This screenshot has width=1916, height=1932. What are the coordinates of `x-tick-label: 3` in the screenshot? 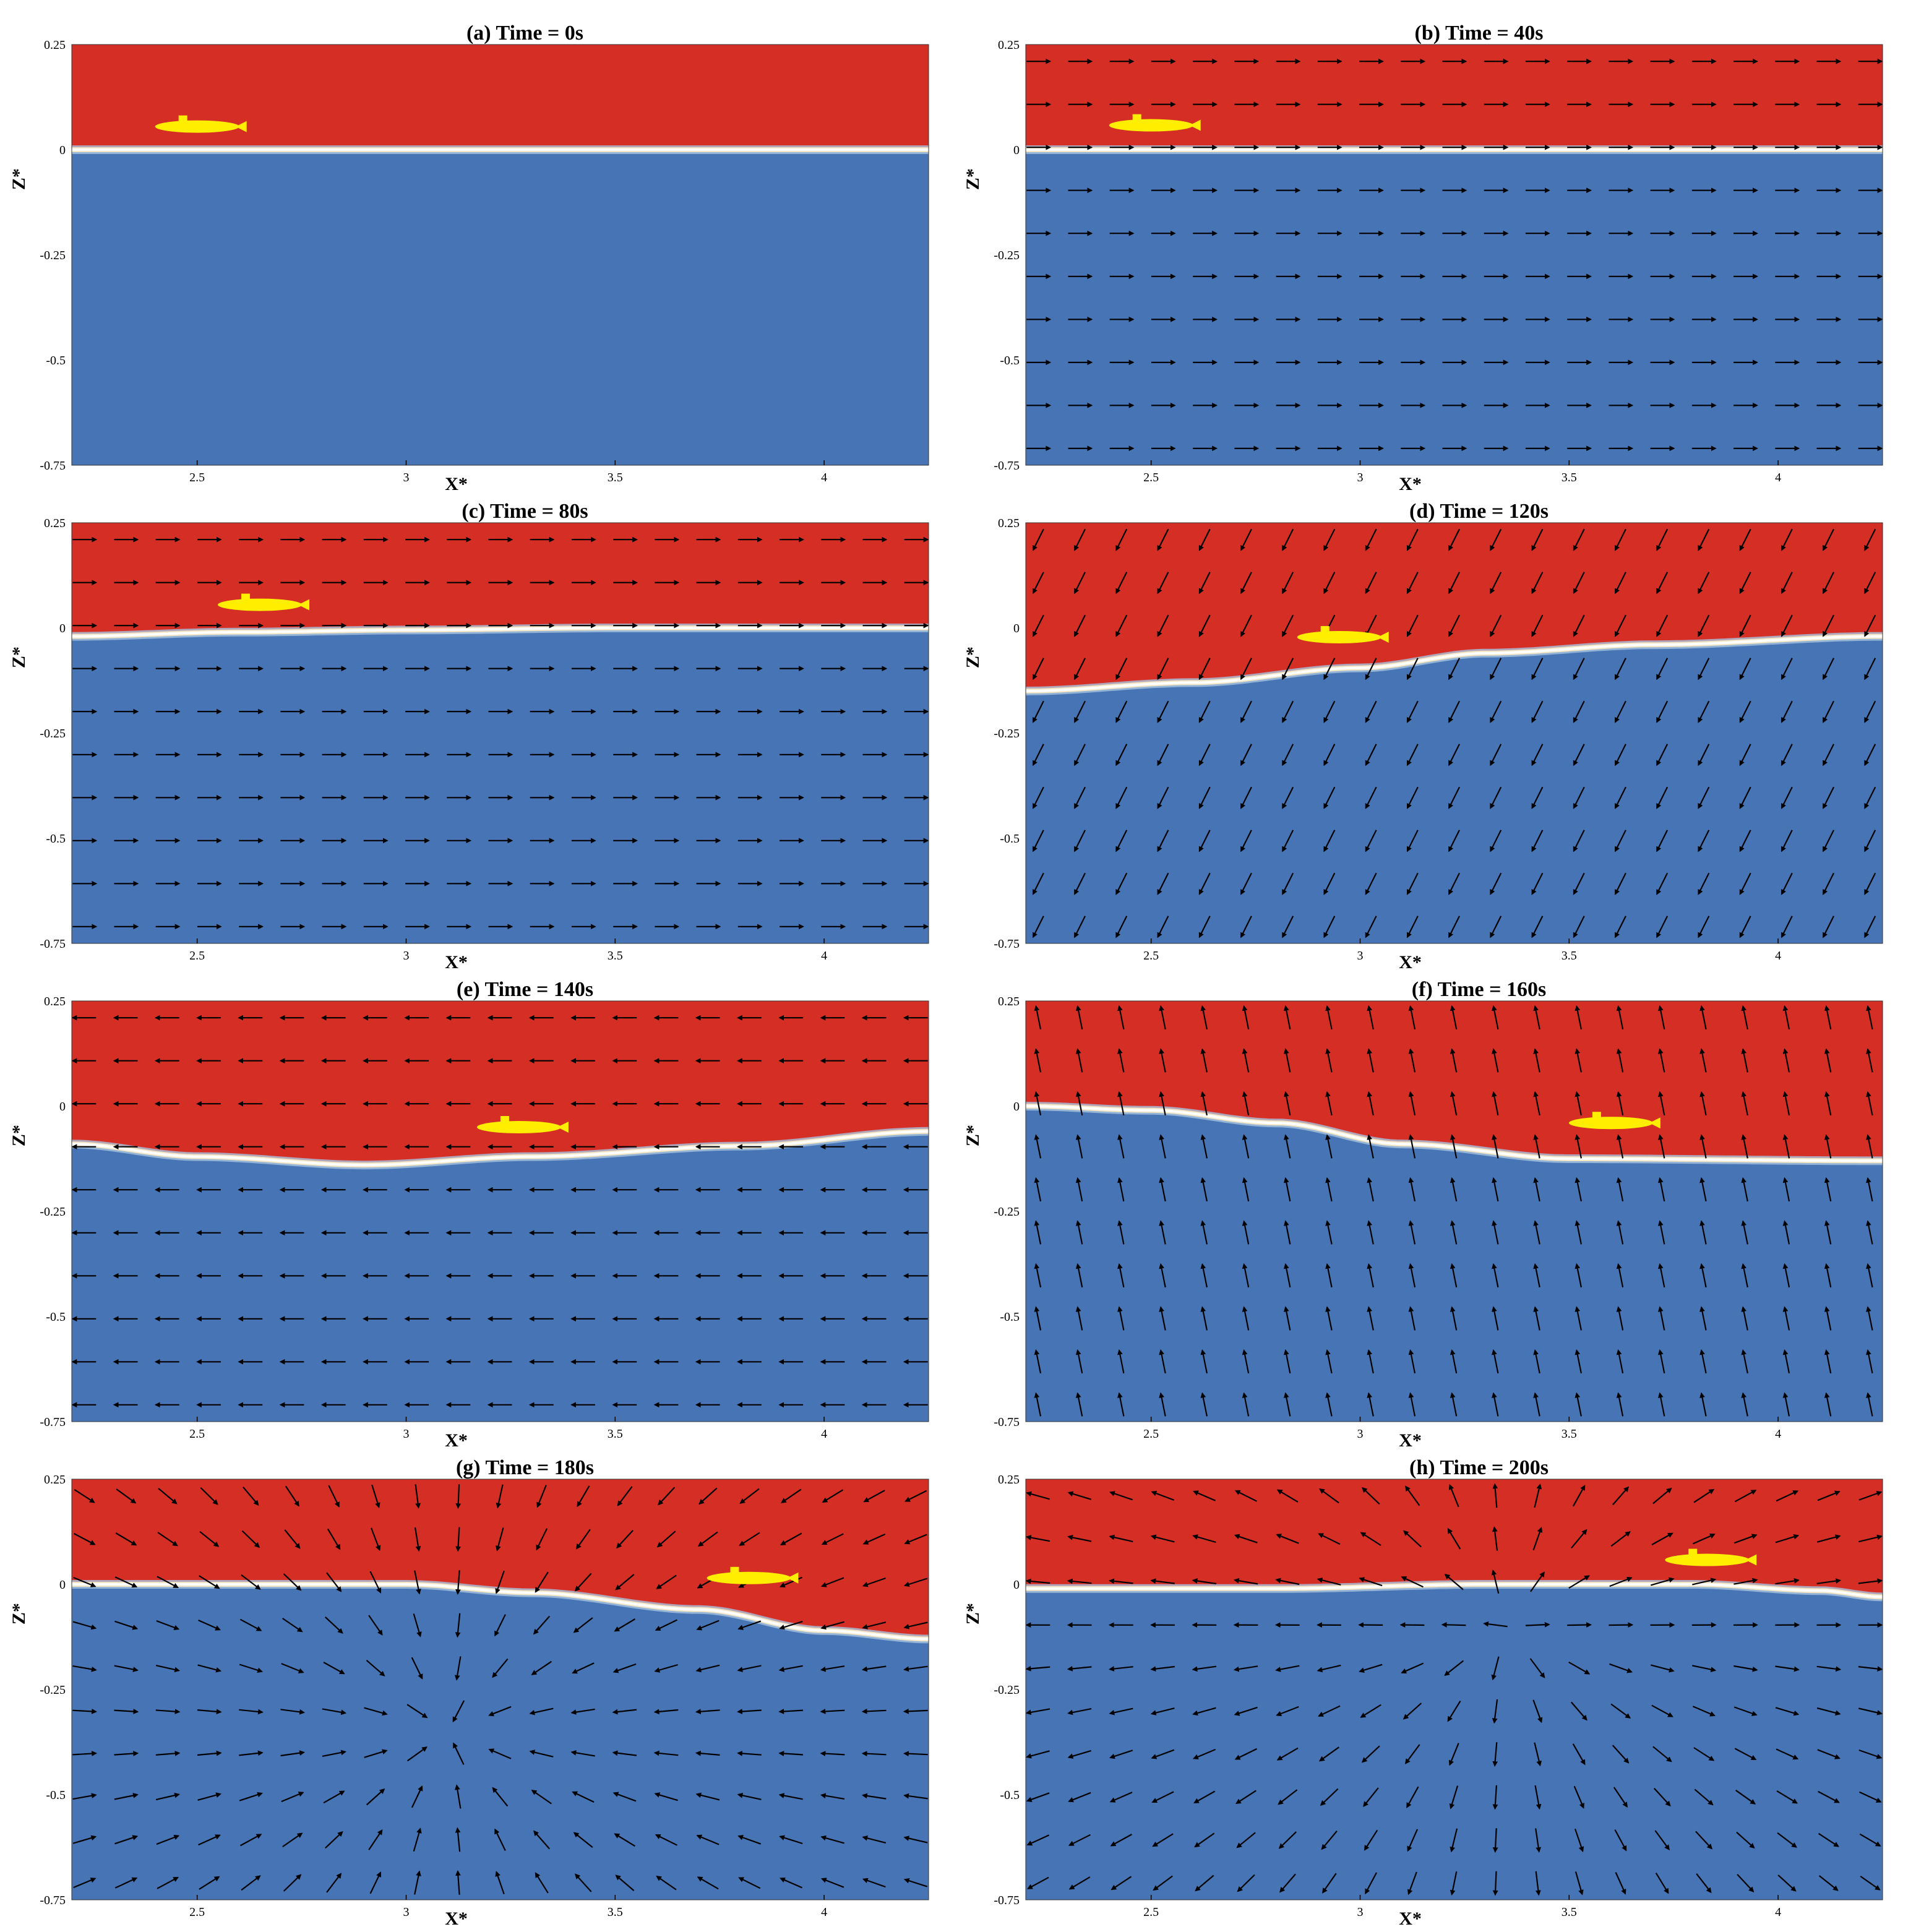 It's located at (1360, 477).